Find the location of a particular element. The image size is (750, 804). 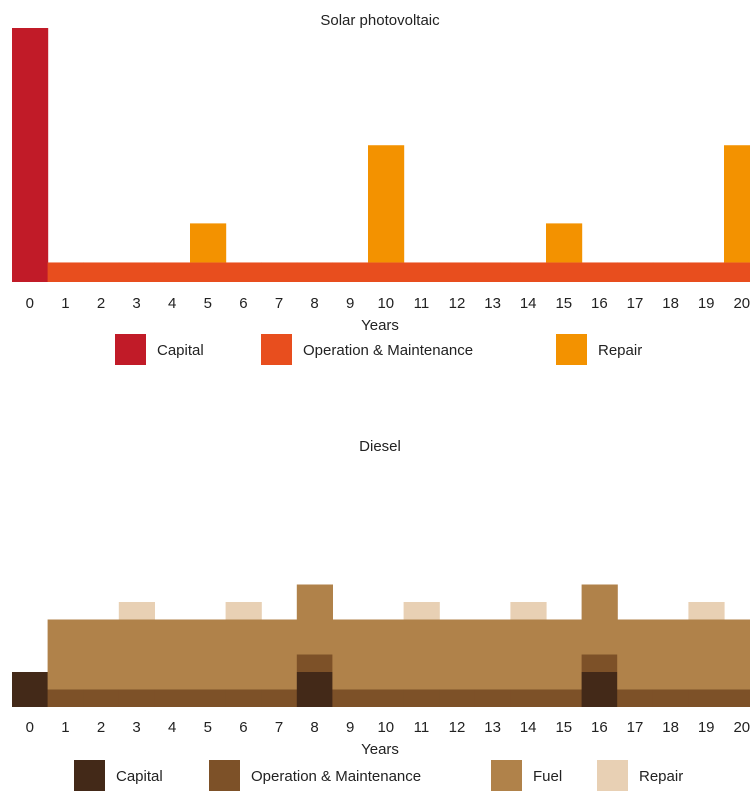

diesel-x-tick-2: 2 is located at coordinates (101, 727).